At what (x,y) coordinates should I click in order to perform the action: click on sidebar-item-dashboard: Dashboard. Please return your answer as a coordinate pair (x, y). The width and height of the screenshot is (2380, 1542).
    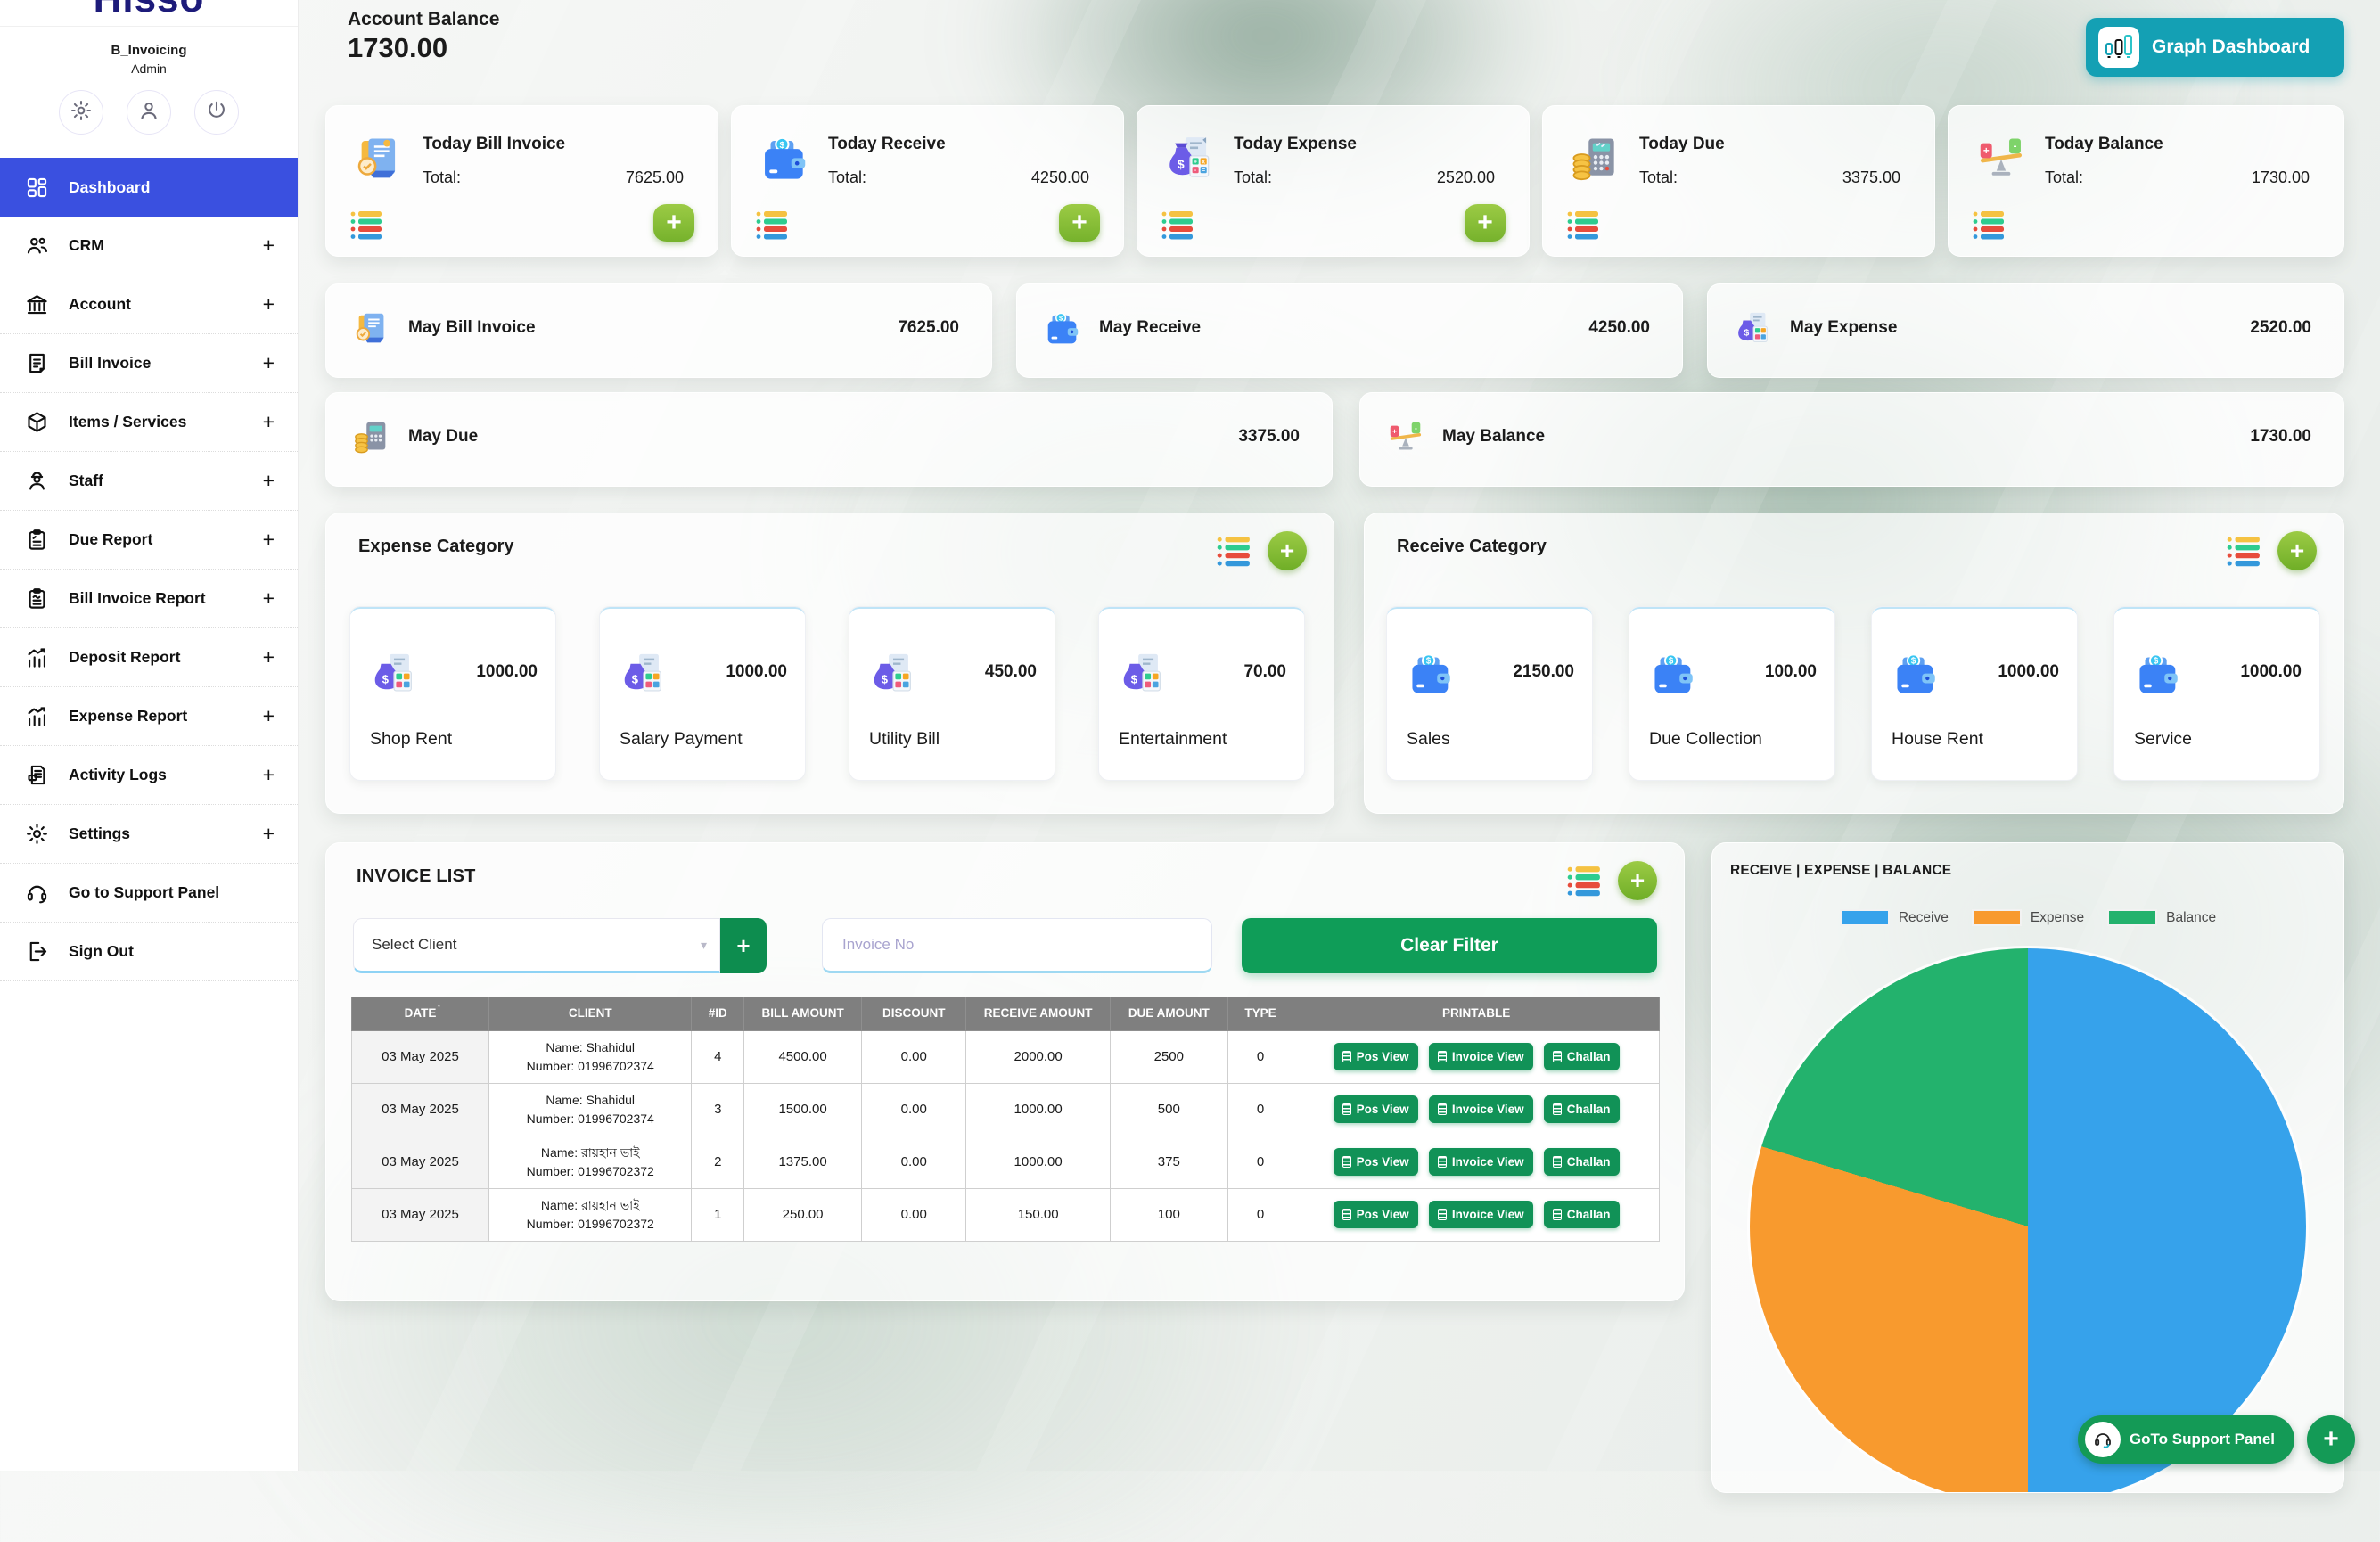
    Looking at the image, I should click on (149, 188).